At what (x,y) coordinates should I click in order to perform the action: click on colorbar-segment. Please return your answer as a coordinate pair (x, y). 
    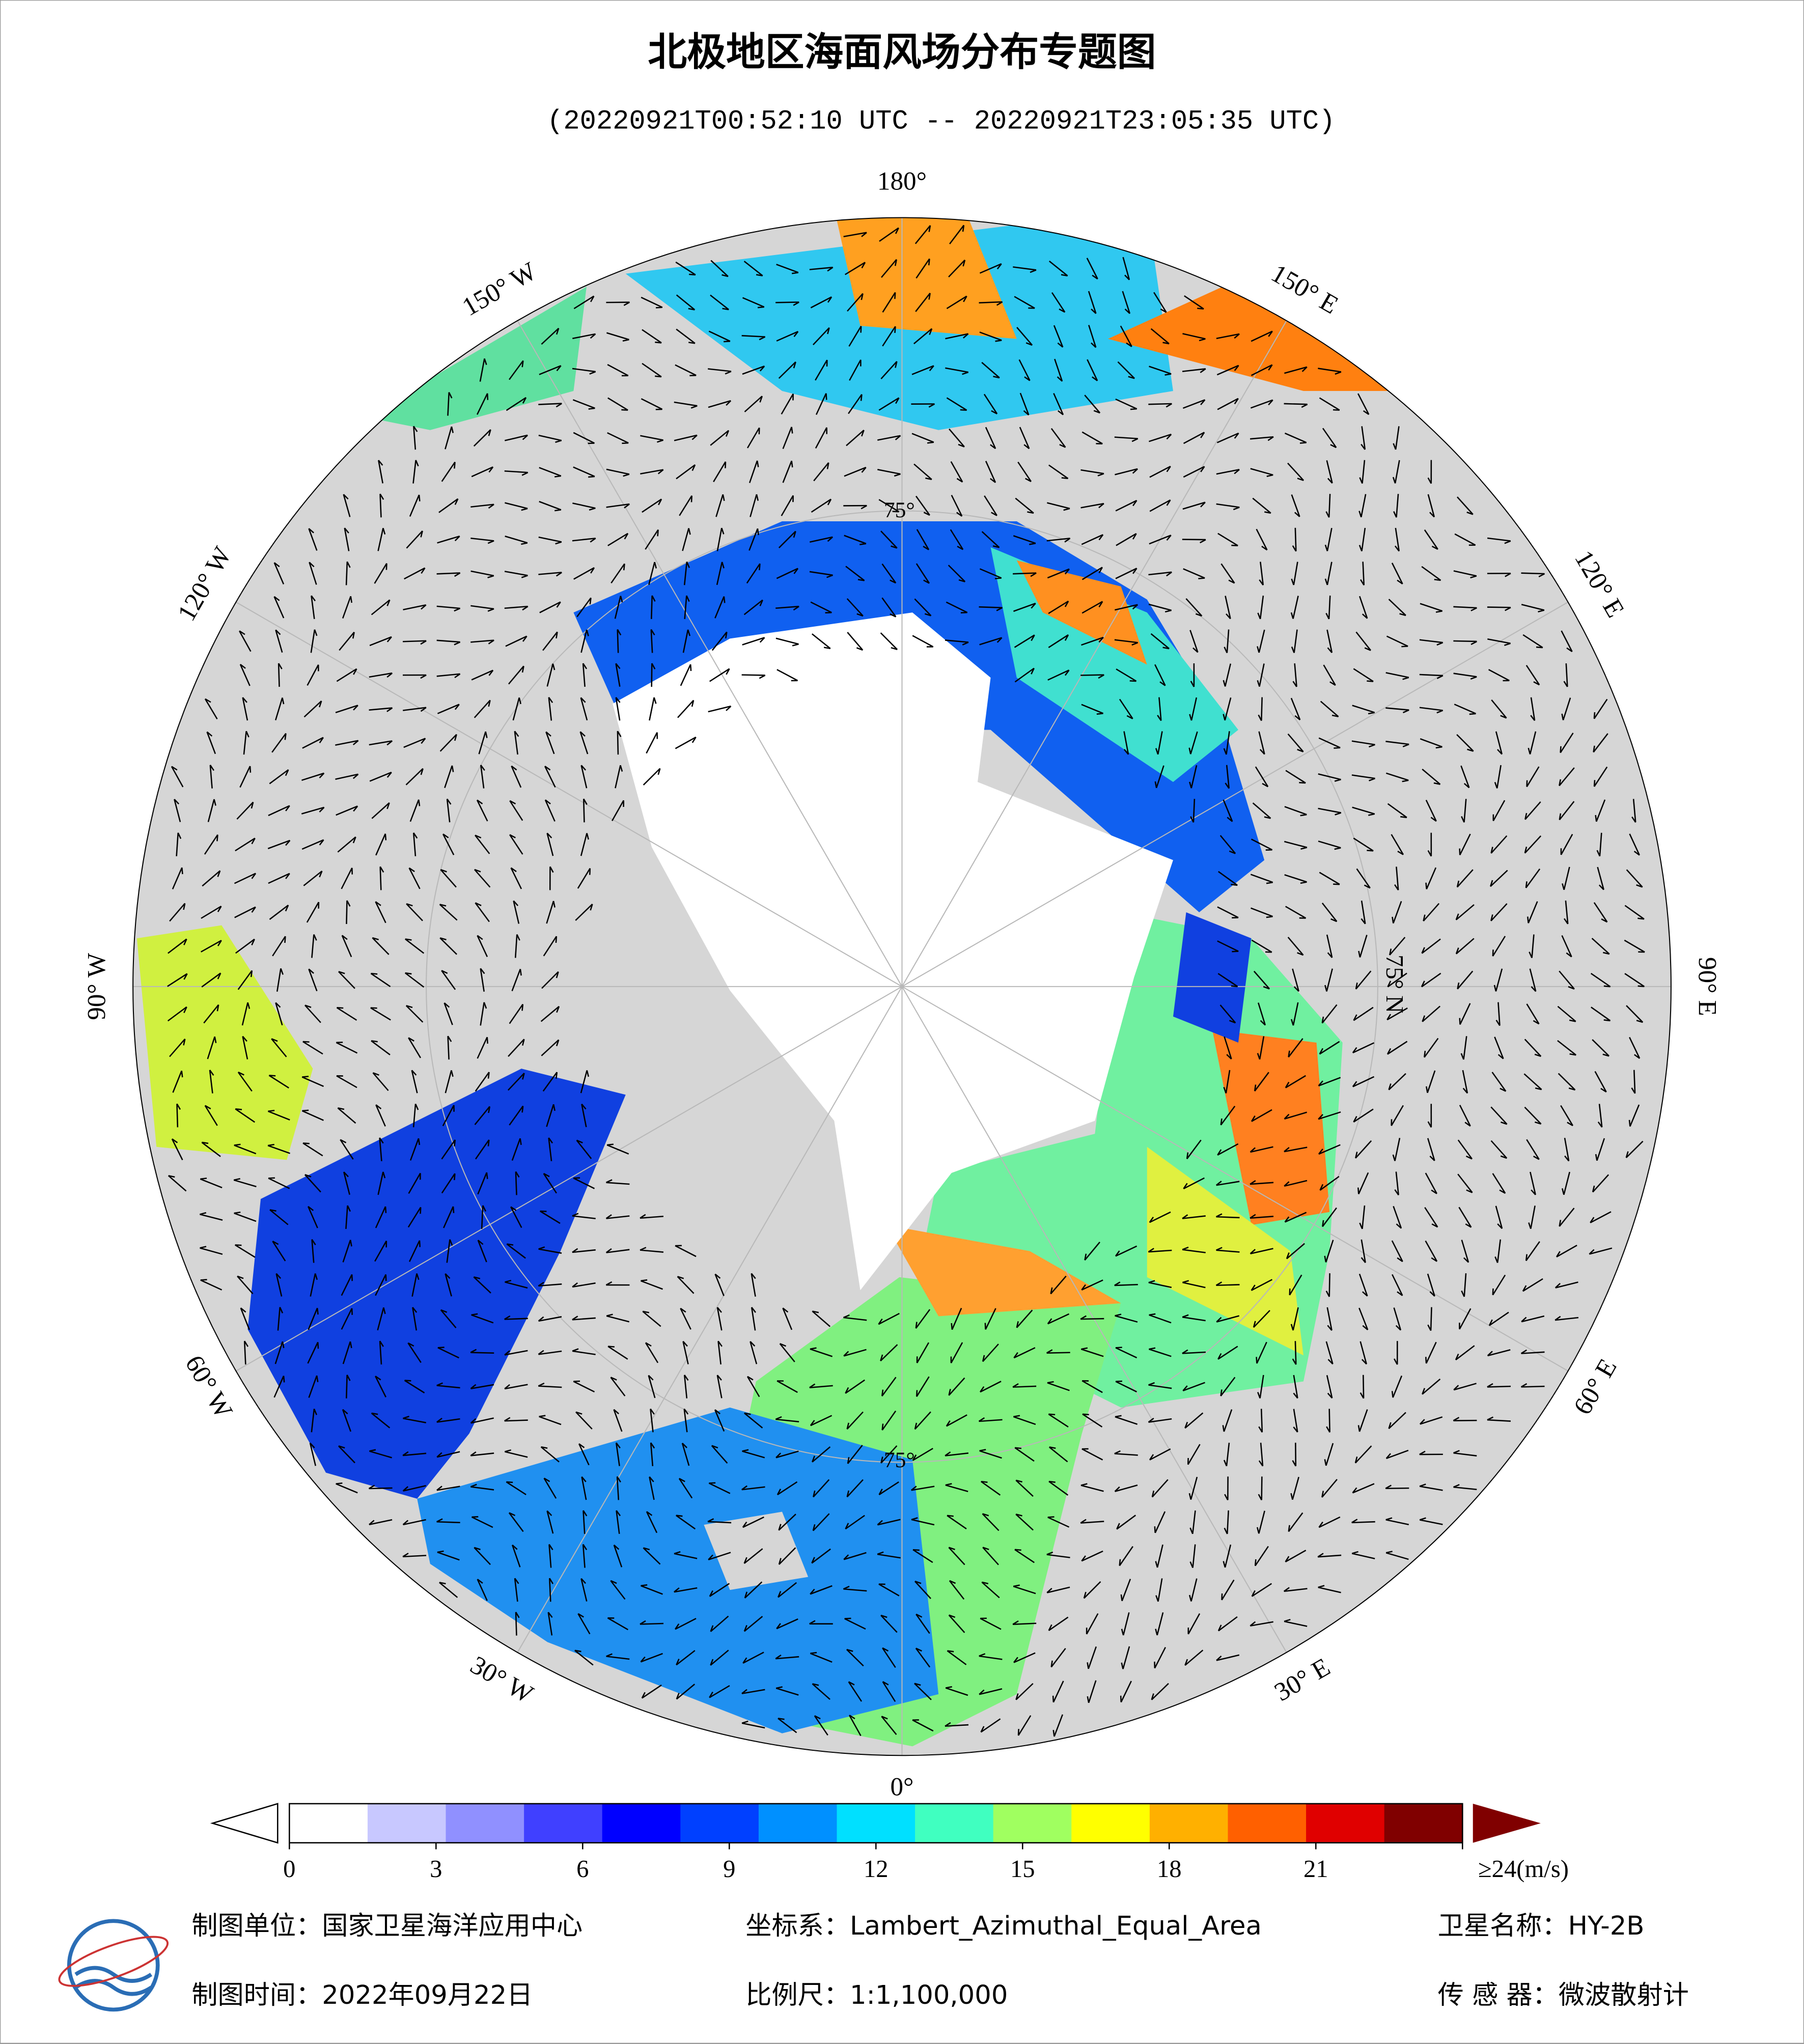
    Looking at the image, I should click on (1111, 1823).